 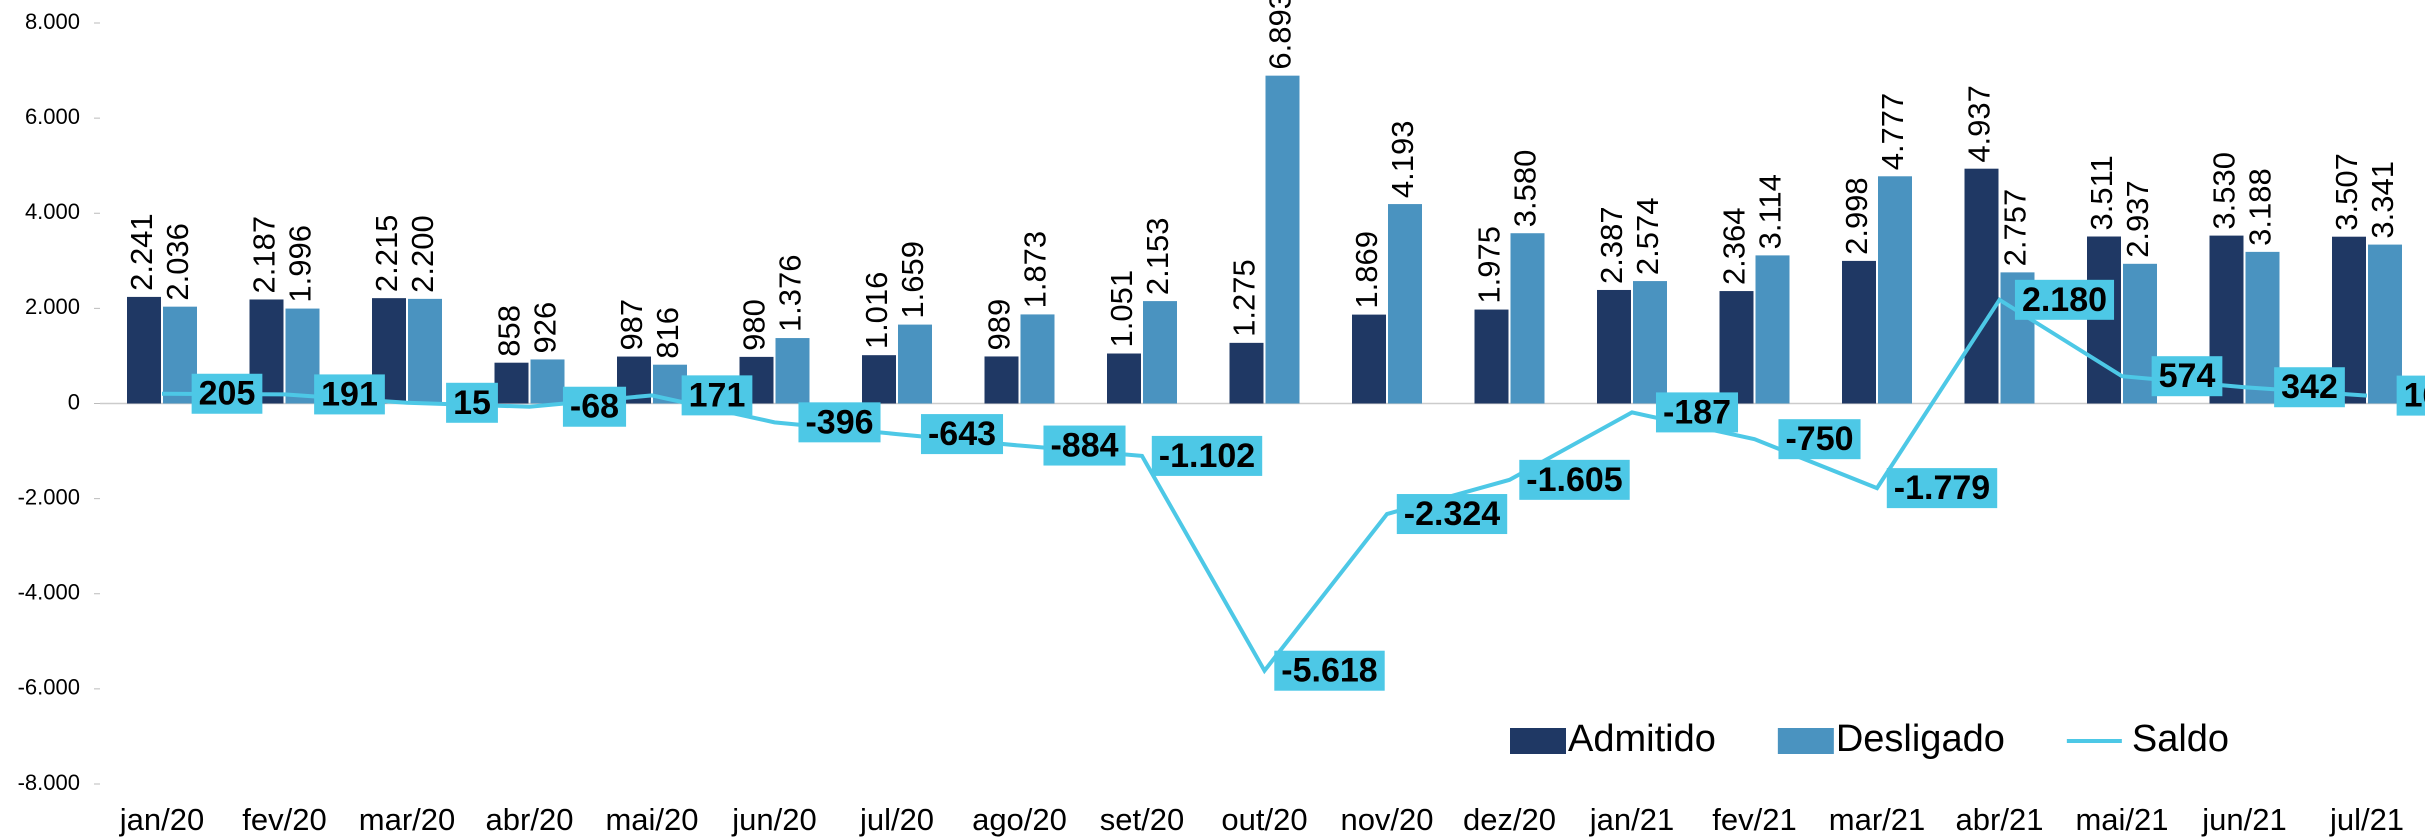 What do you see at coordinates (651, 819) in the screenshot?
I see `x-tick-label: mai/20` at bounding box center [651, 819].